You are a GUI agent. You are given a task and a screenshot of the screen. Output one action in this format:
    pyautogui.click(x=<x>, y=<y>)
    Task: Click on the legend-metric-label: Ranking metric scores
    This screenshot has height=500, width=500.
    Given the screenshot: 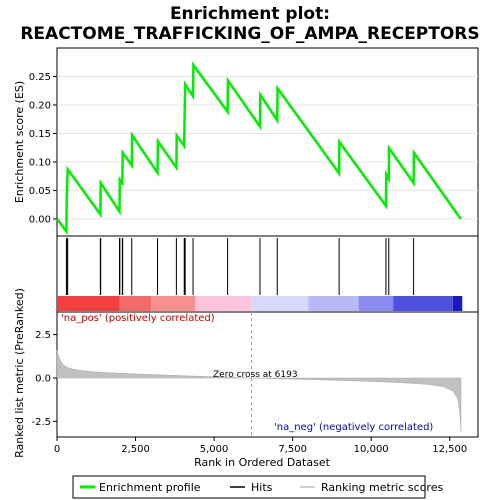 What is the action you would take?
    pyautogui.click(x=382, y=487)
    